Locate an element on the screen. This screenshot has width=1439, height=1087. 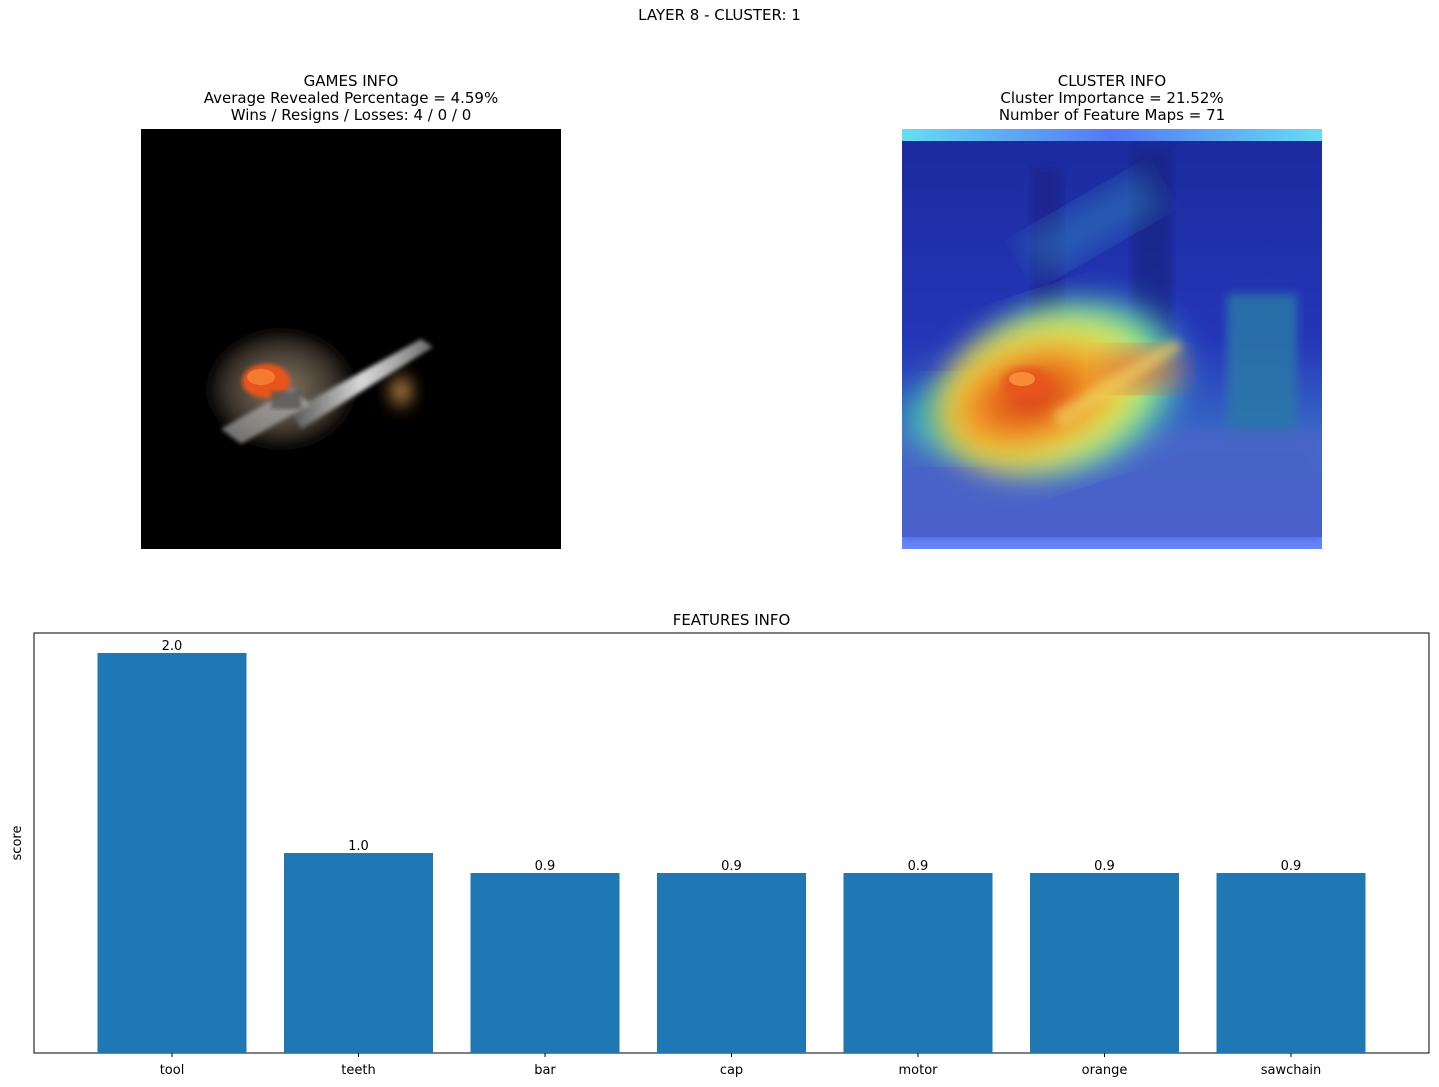
x-tick-label: cap is located at coordinates (731, 1070).